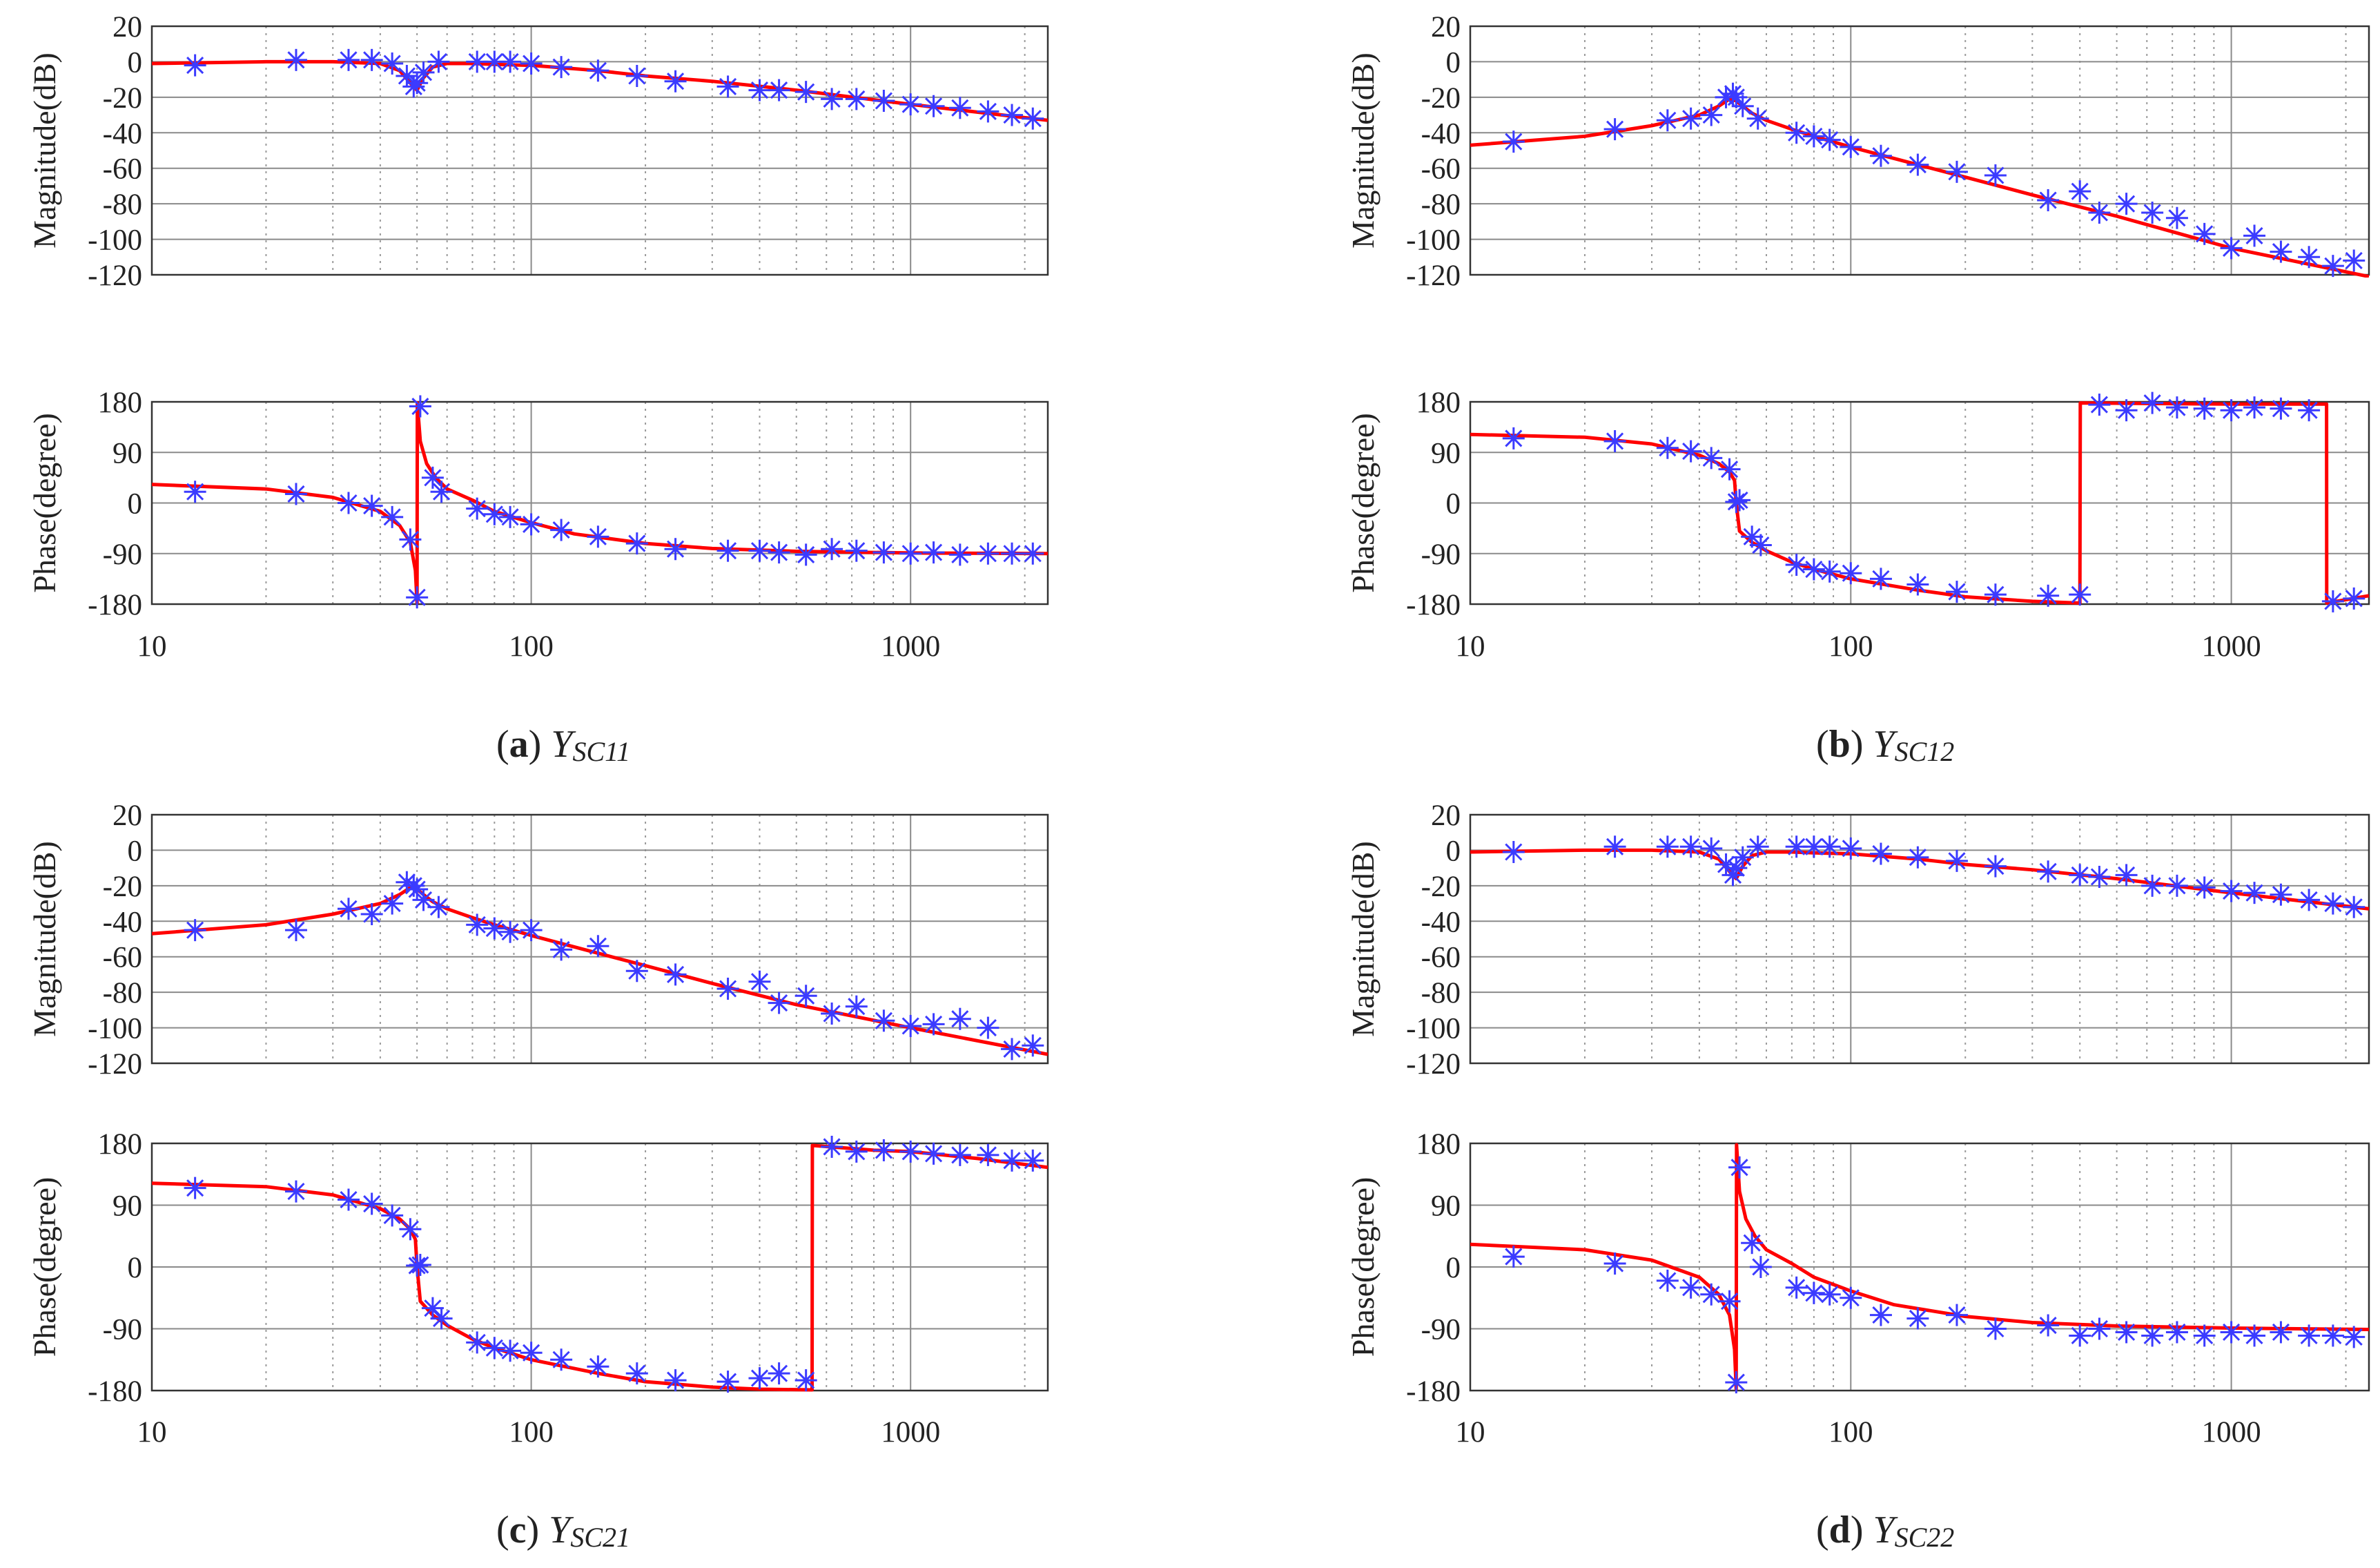 This screenshot has width=2380, height=1568. I want to click on y-tick-label: -180, so click(1433, 605).